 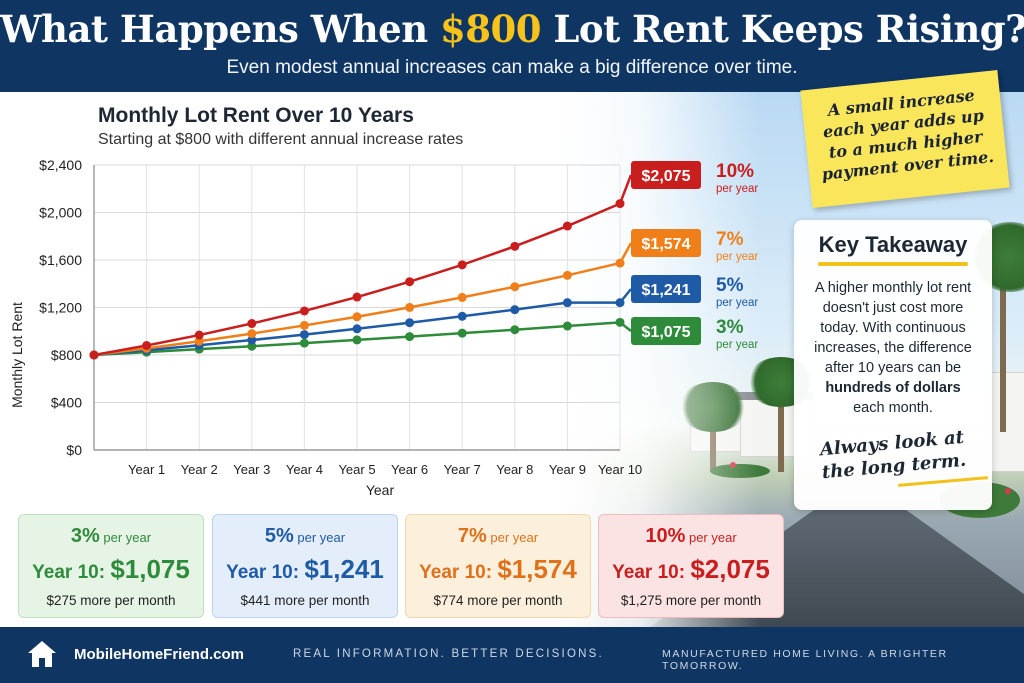 I want to click on x-tick-label: Year 2, so click(x=199, y=469).